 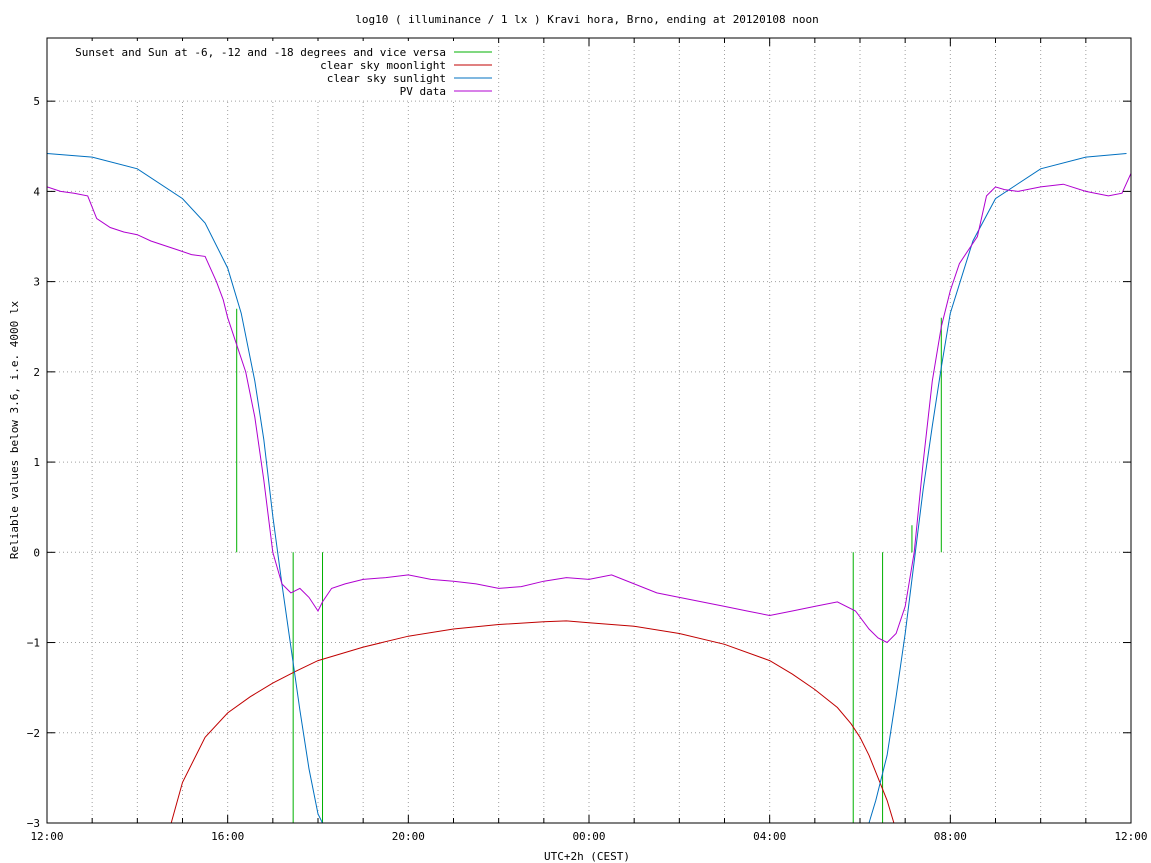 What do you see at coordinates (408, 836) in the screenshot?
I see `x-tick-label: 20:00` at bounding box center [408, 836].